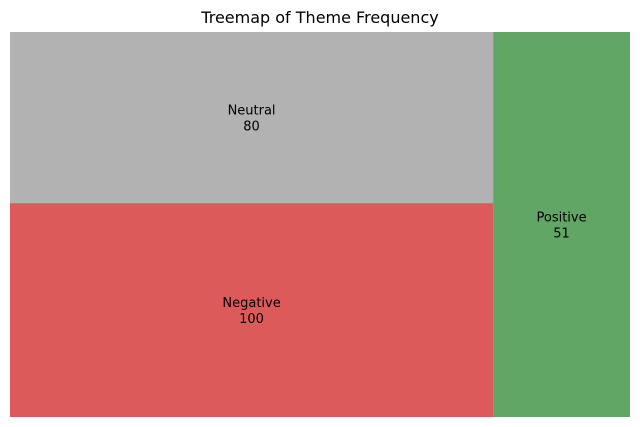 The width and height of the screenshot is (640, 427). What do you see at coordinates (252, 111) in the screenshot?
I see `tile-label-neutral: Neutral` at bounding box center [252, 111].